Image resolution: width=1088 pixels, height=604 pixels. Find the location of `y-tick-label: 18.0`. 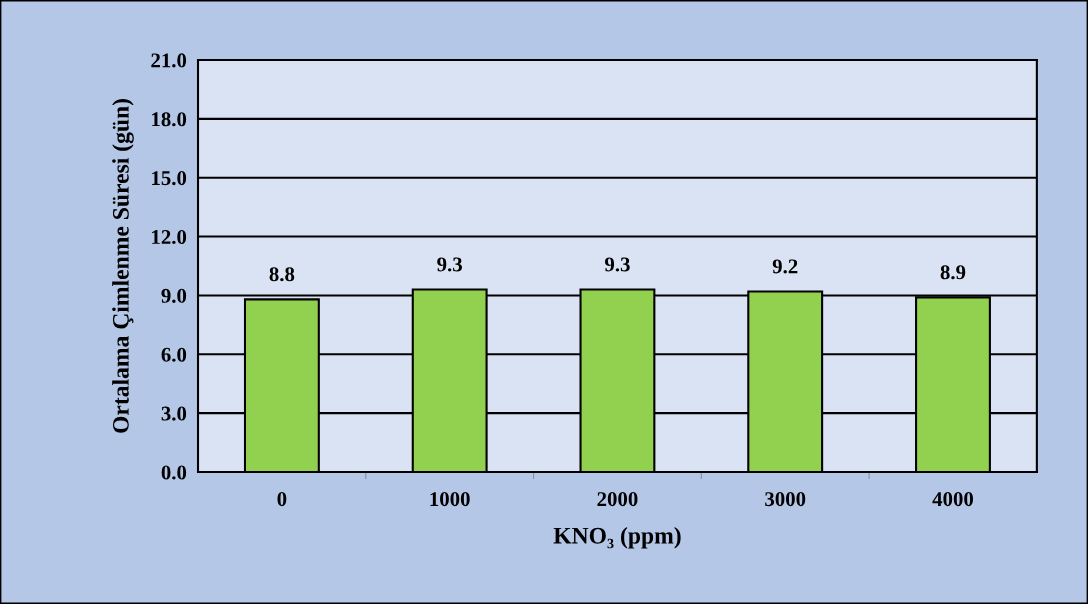

y-tick-label: 18.0 is located at coordinates (169, 119).